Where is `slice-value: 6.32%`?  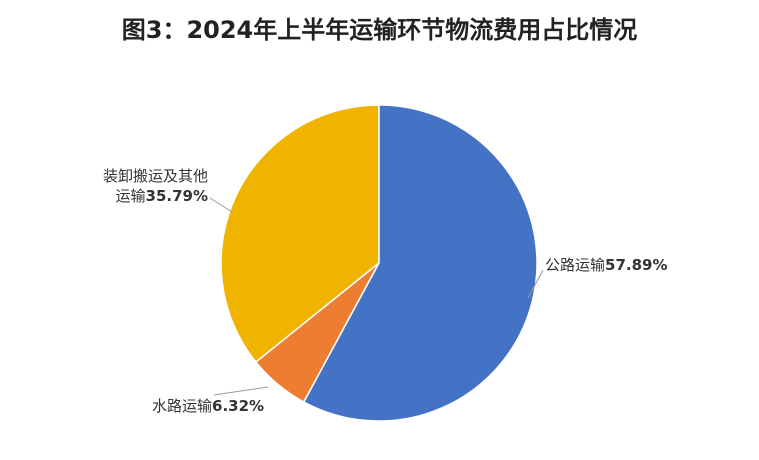
slice-value: 6.32% is located at coordinates (238, 406).